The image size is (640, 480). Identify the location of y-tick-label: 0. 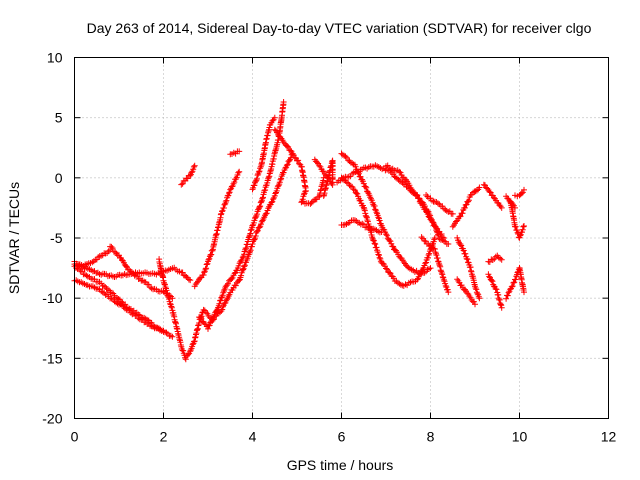
(59, 178).